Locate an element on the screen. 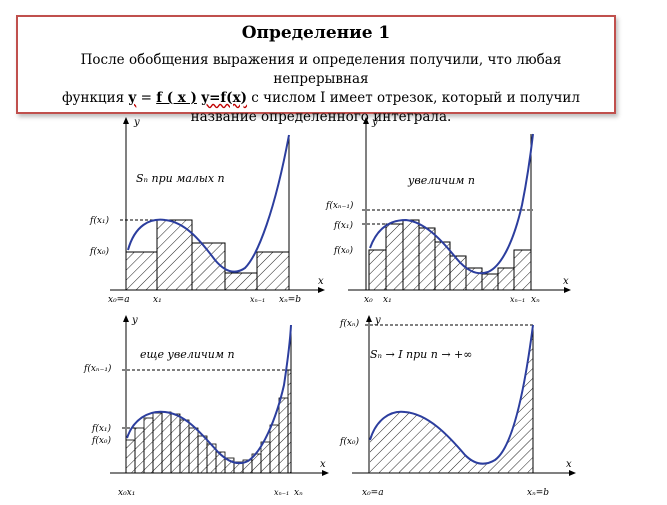 The height and width of the screenshot is (505, 667). annotation: Sₙ → I при n → +∞ is located at coordinates (421, 354).